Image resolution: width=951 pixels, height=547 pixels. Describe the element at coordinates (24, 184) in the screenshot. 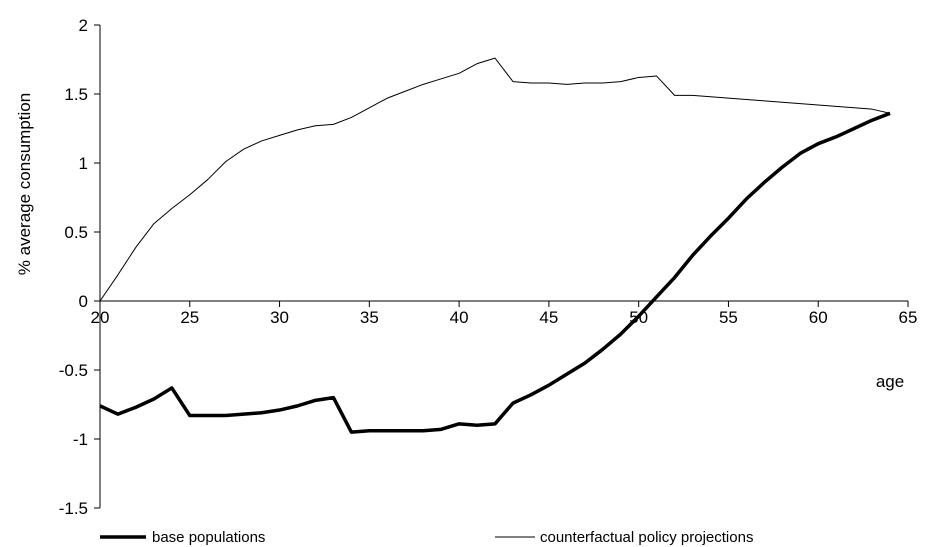

I see `y-axis-title: % average consumption` at that location.